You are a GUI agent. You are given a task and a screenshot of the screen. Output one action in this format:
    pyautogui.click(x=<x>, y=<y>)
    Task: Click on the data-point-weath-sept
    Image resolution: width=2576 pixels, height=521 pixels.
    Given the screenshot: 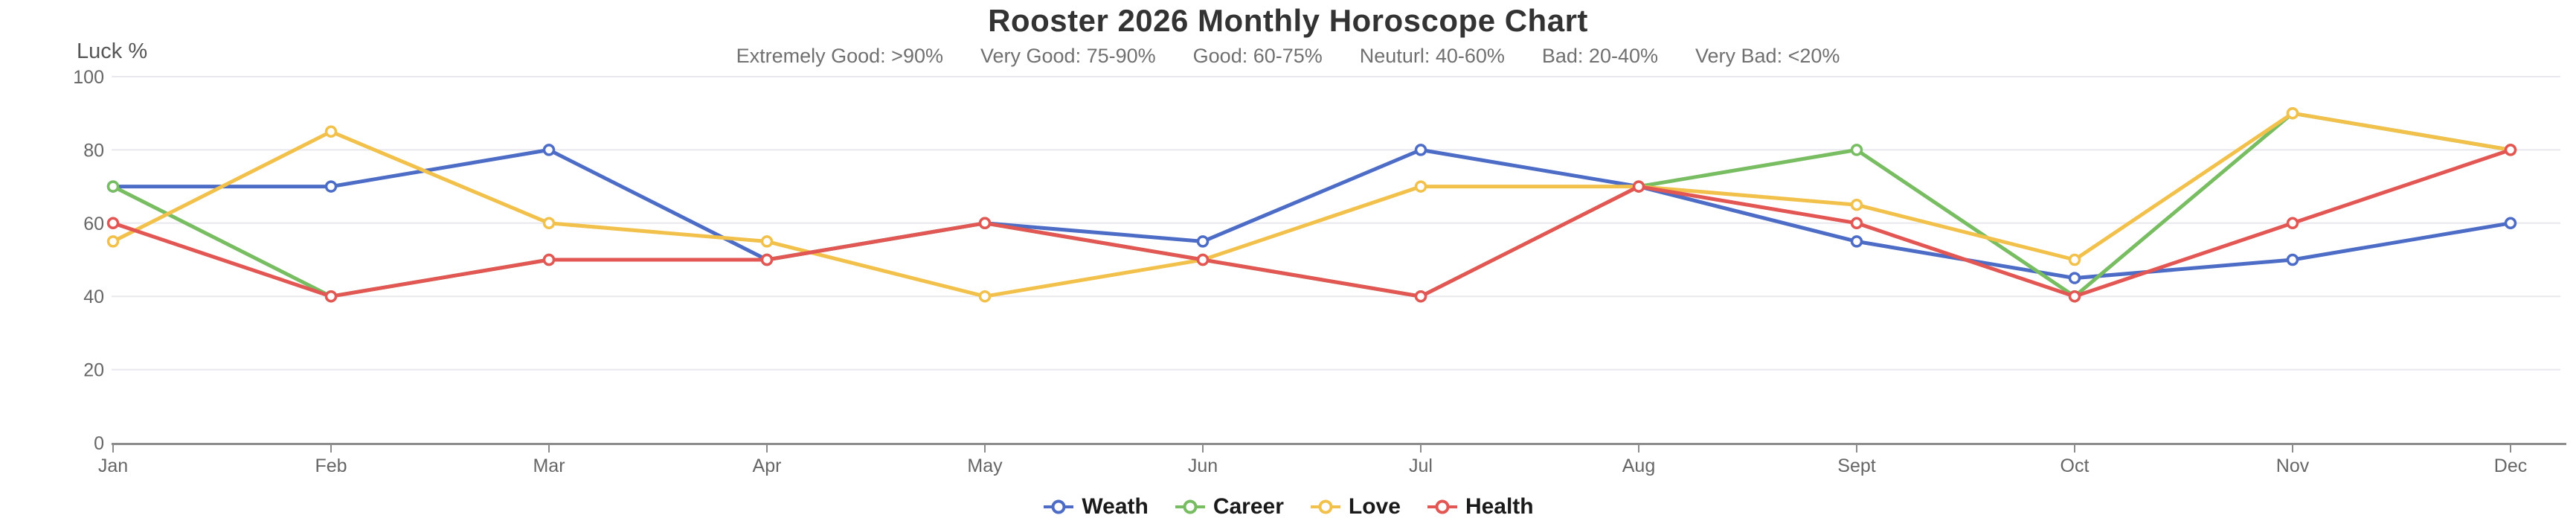 What is the action you would take?
    pyautogui.click(x=1856, y=241)
    